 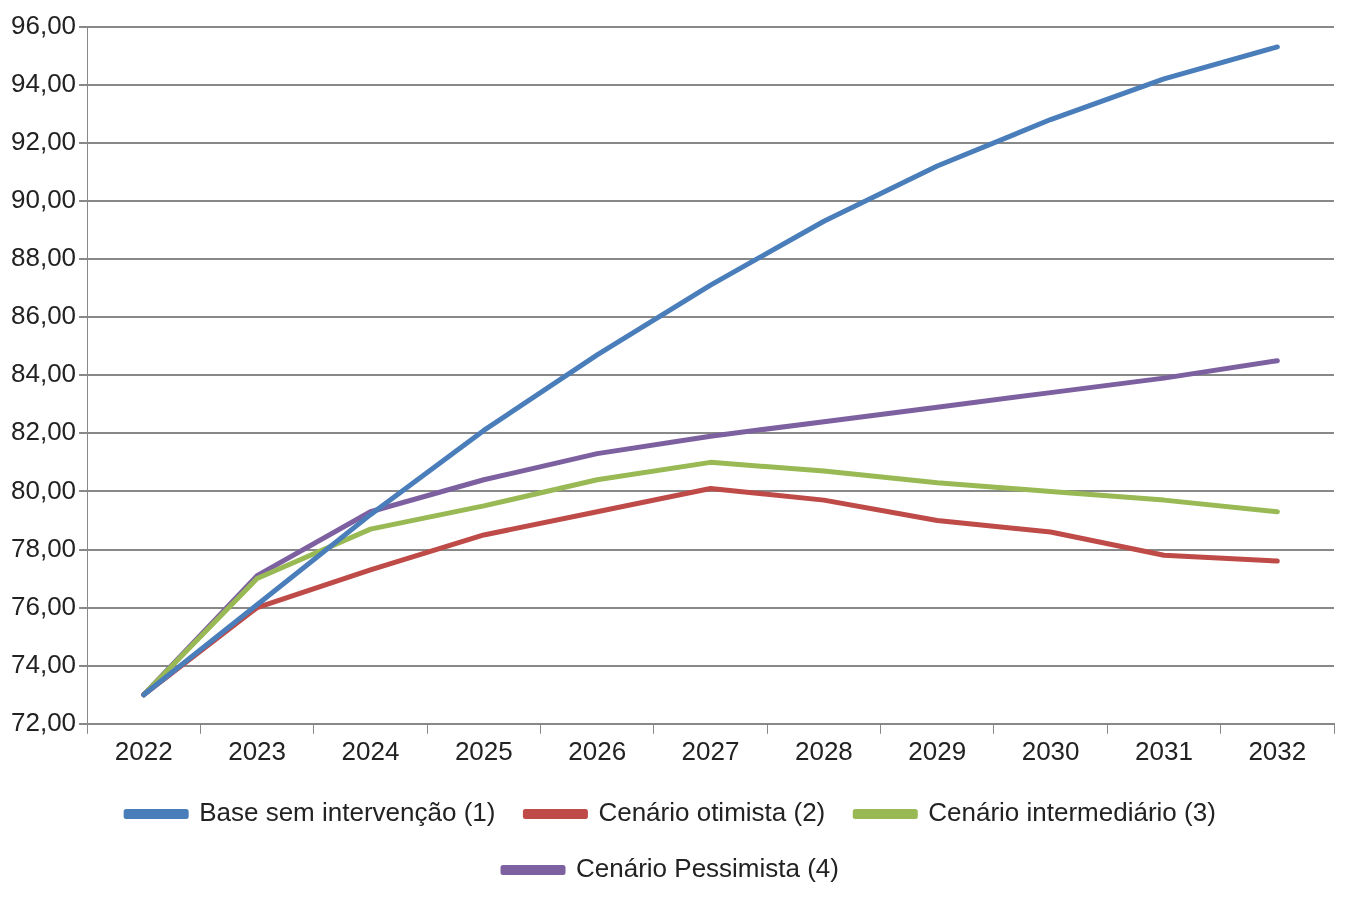 What do you see at coordinates (43, 373) in the screenshot?
I see `y-tick-label: 84,00` at bounding box center [43, 373].